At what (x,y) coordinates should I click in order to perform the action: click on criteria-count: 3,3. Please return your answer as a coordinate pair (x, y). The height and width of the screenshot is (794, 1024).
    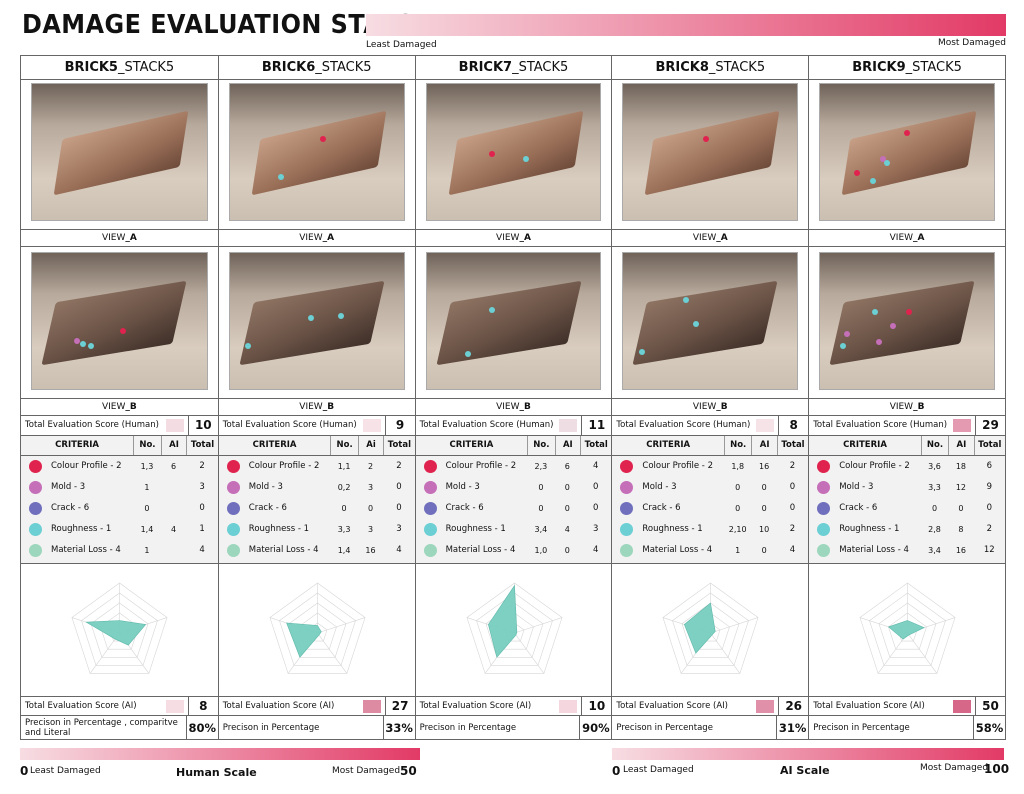
    Looking at the image, I should click on (934, 487).